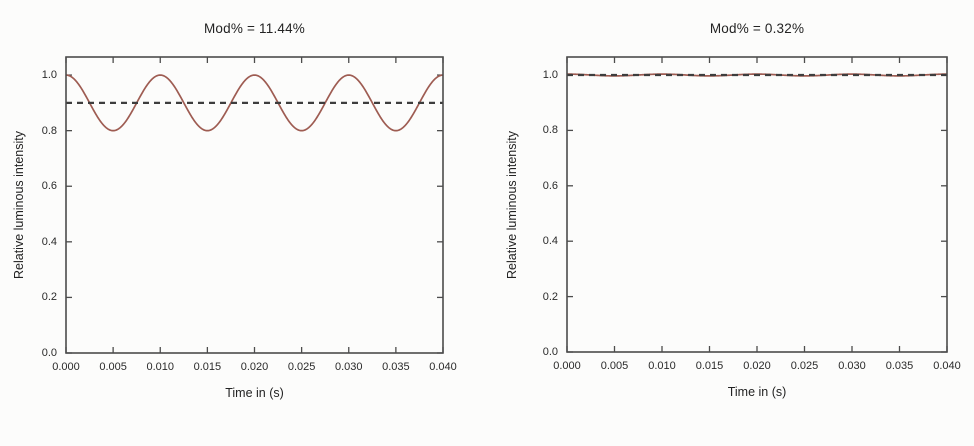  I want to click on waveform-line, so click(254, 103).